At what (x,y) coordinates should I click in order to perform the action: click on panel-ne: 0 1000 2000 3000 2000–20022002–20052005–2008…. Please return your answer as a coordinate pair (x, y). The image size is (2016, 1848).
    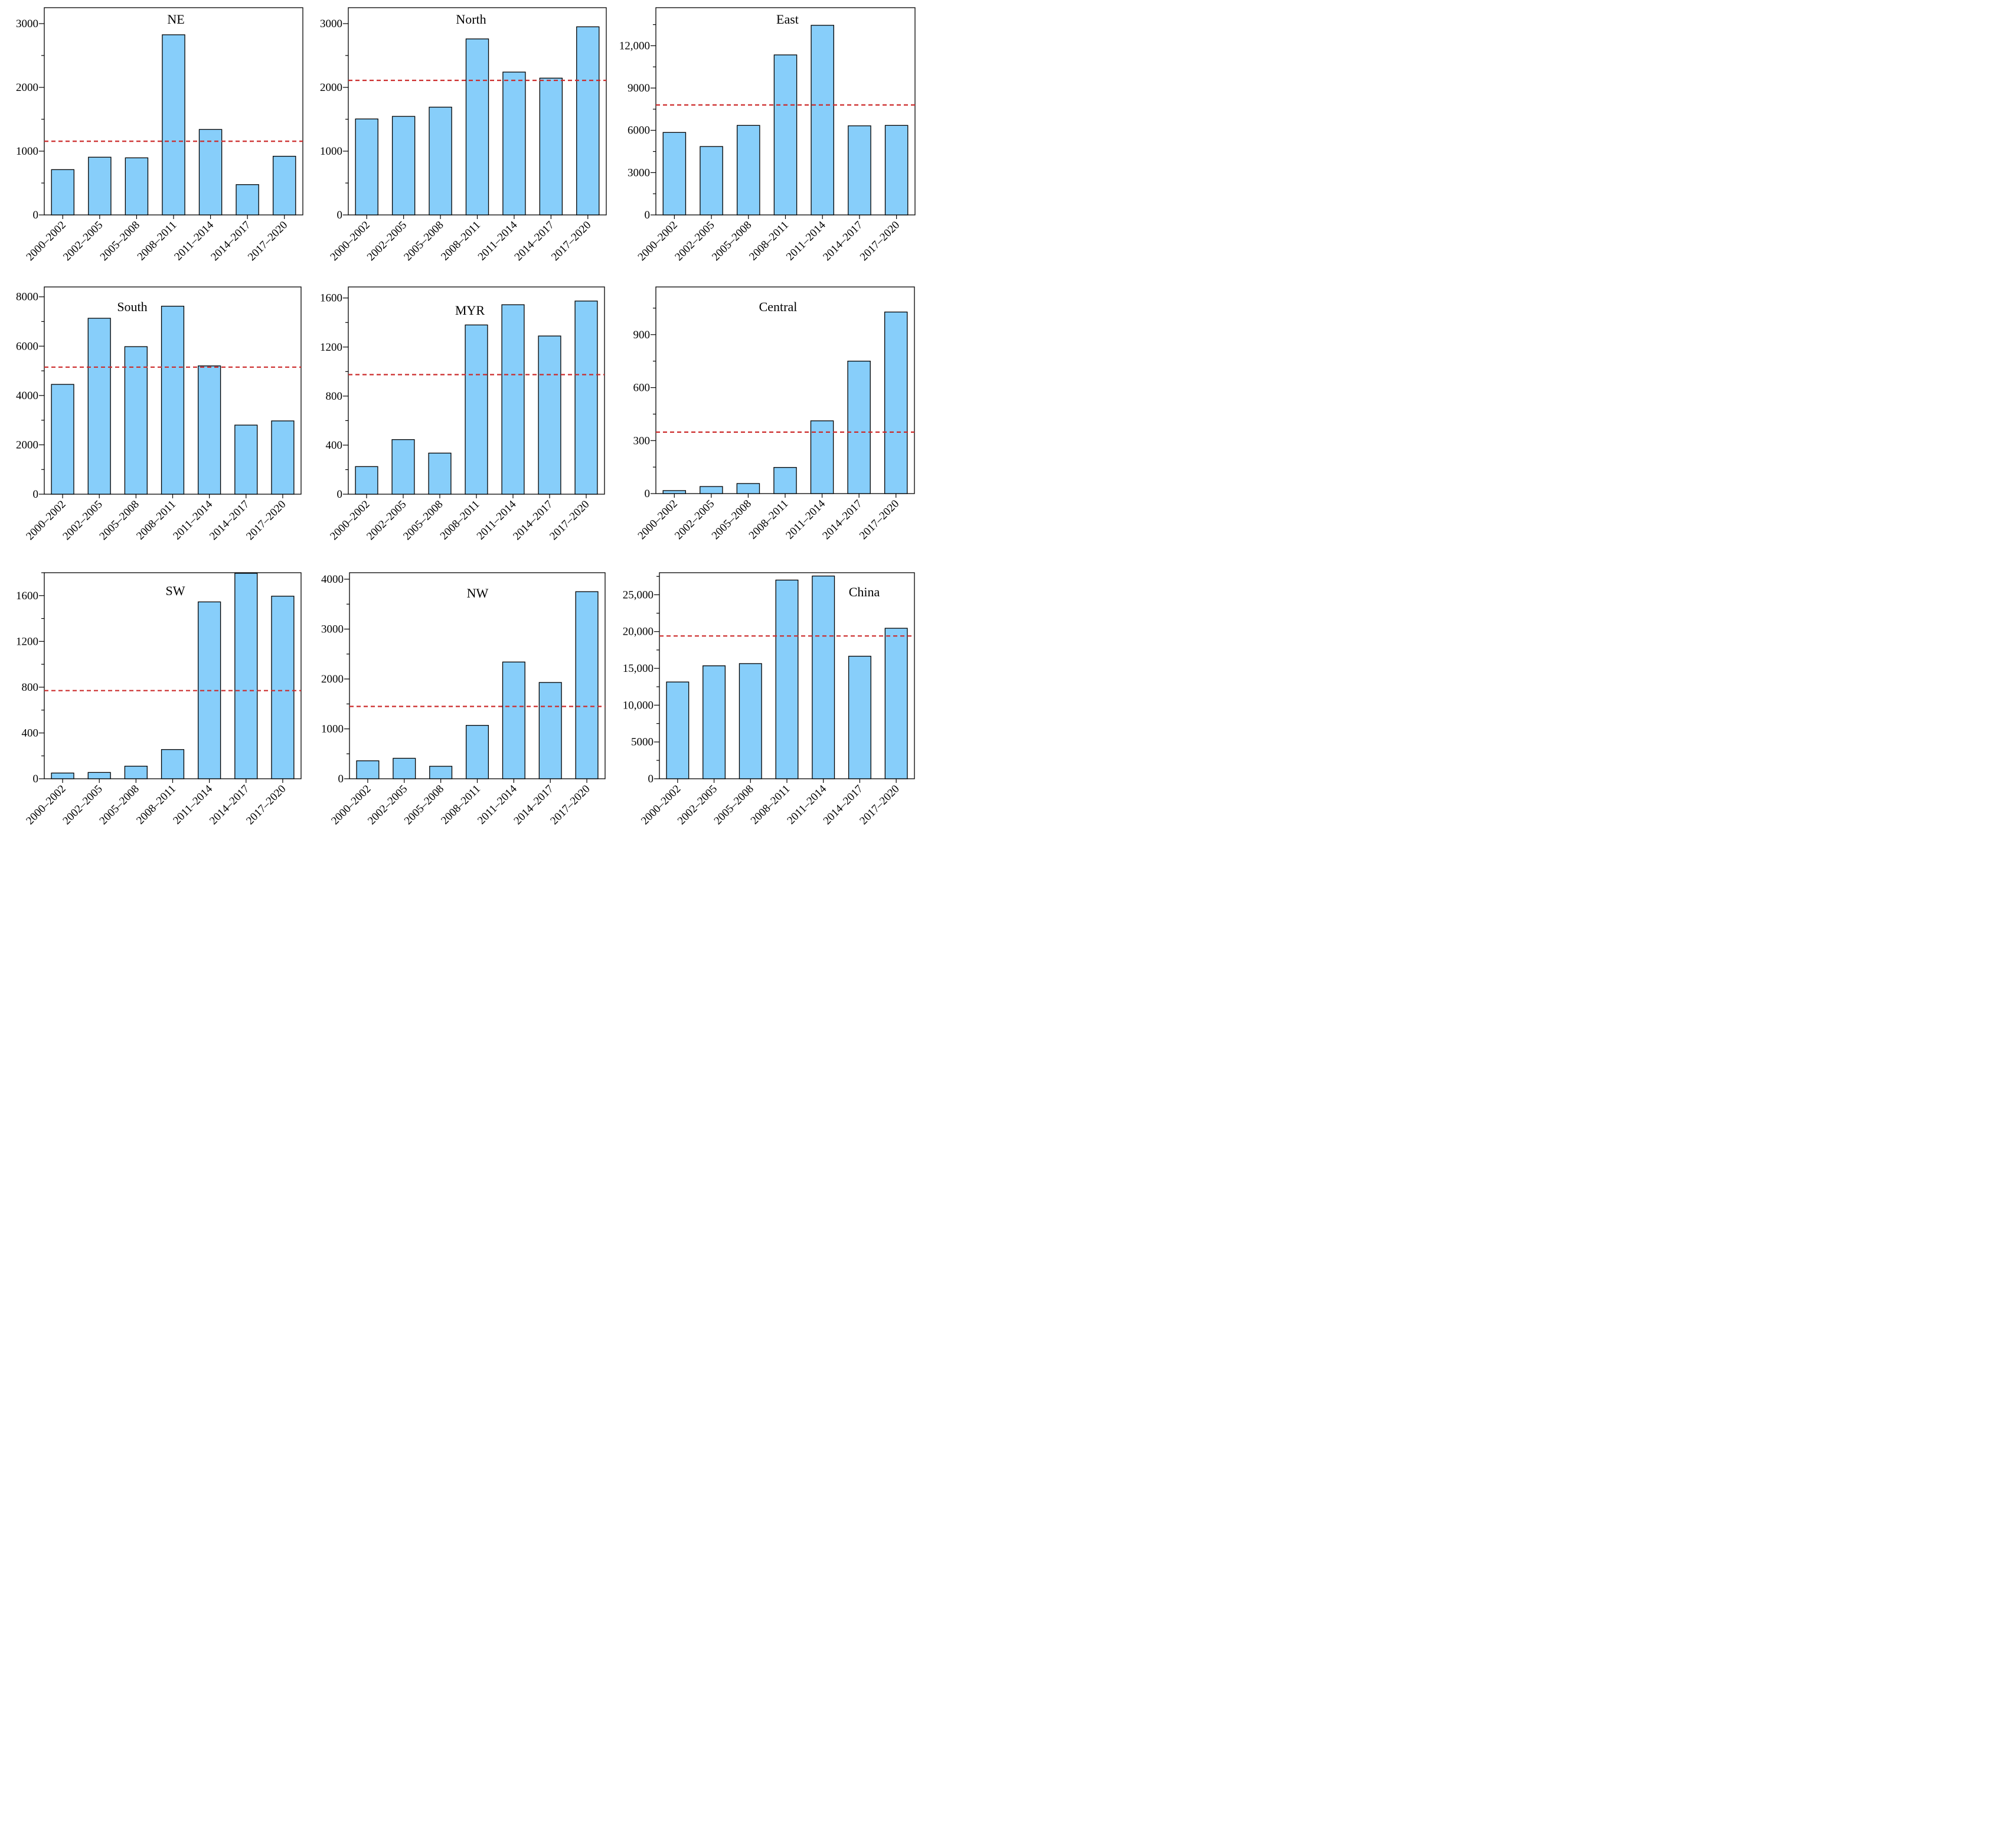
    Looking at the image, I should click on (160, 135).